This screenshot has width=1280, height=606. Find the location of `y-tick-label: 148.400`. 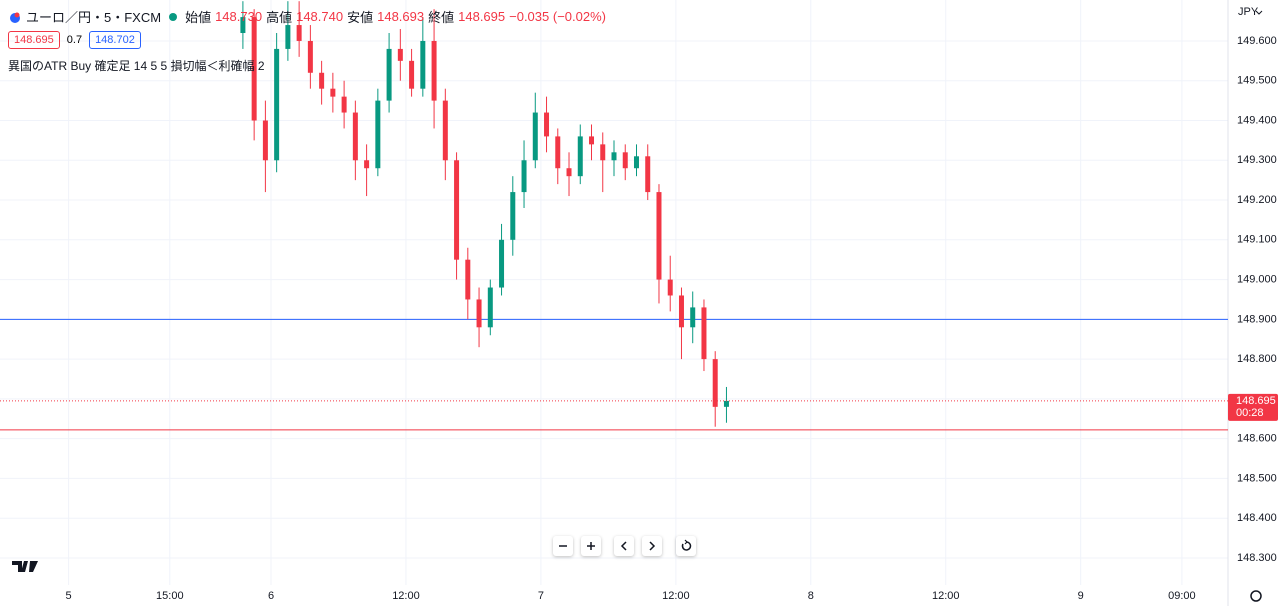

y-tick-label: 148.400 is located at coordinates (1257, 518).